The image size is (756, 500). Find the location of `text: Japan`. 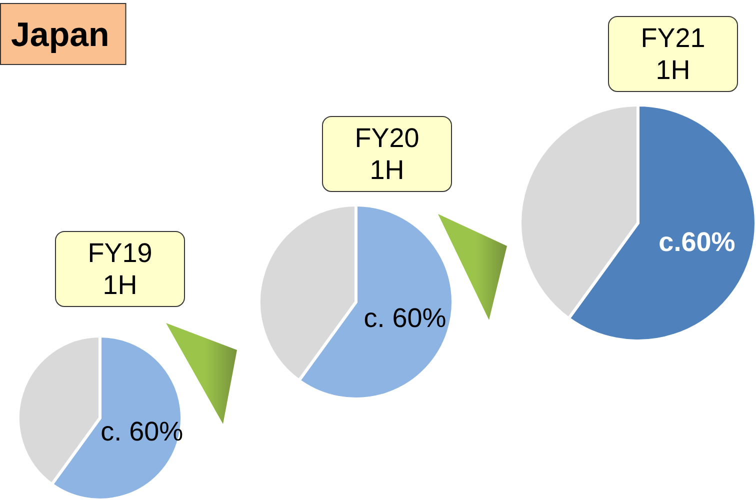

text: Japan is located at coordinates (60, 35).